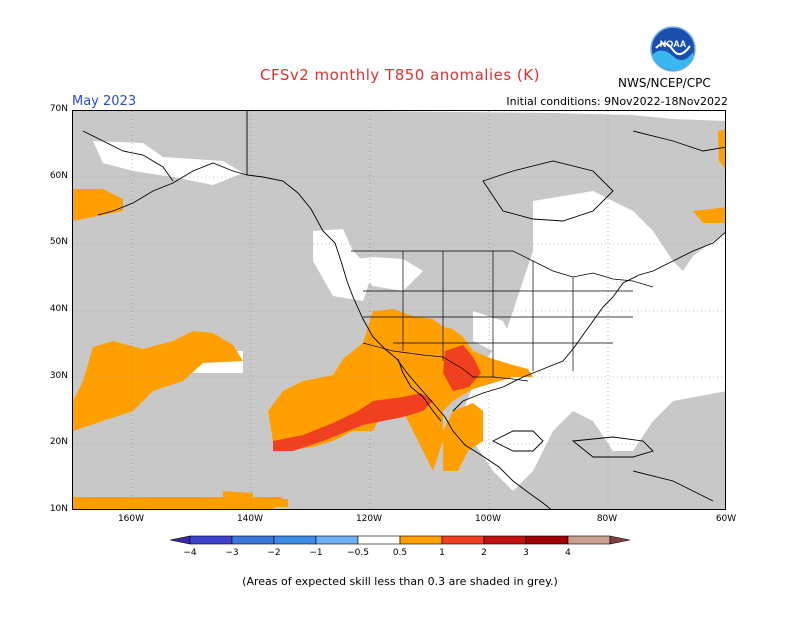  I want to click on lon-label-80w: 80W, so click(607, 519).